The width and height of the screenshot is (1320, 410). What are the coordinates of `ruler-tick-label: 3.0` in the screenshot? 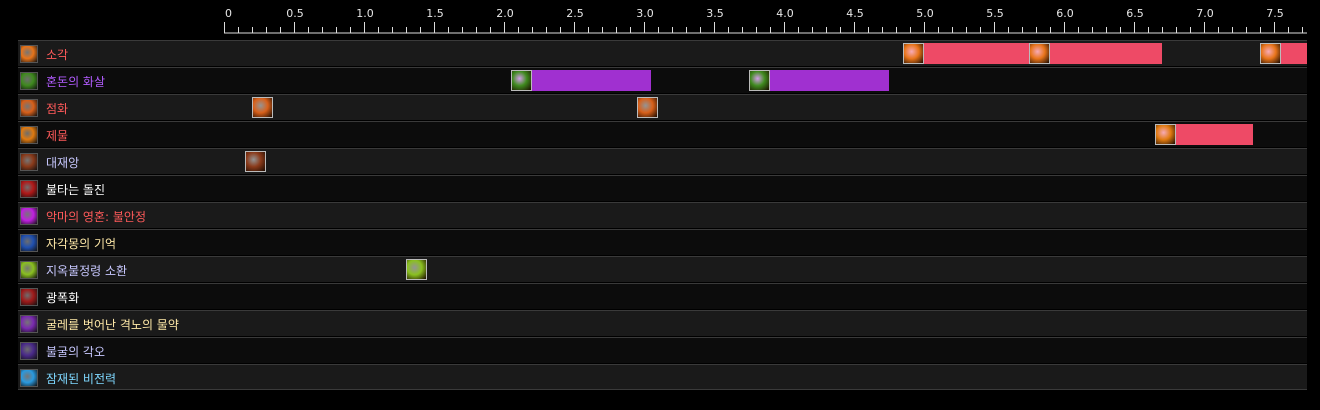 It's located at (645, 13).